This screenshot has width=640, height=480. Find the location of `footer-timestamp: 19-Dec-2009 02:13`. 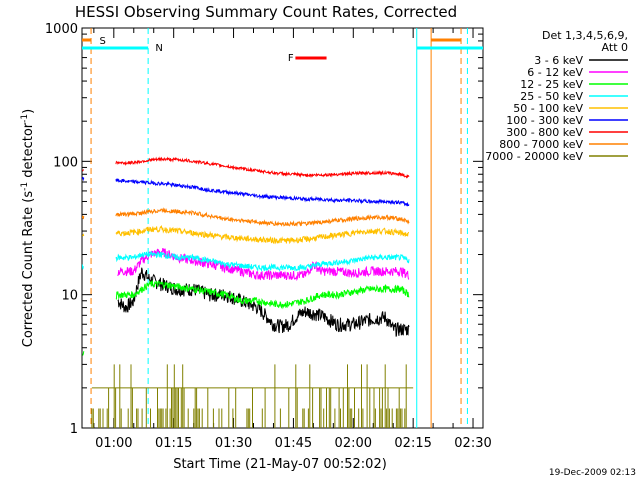

footer-timestamp: 19-Dec-2009 02:13 is located at coordinates (592, 473).